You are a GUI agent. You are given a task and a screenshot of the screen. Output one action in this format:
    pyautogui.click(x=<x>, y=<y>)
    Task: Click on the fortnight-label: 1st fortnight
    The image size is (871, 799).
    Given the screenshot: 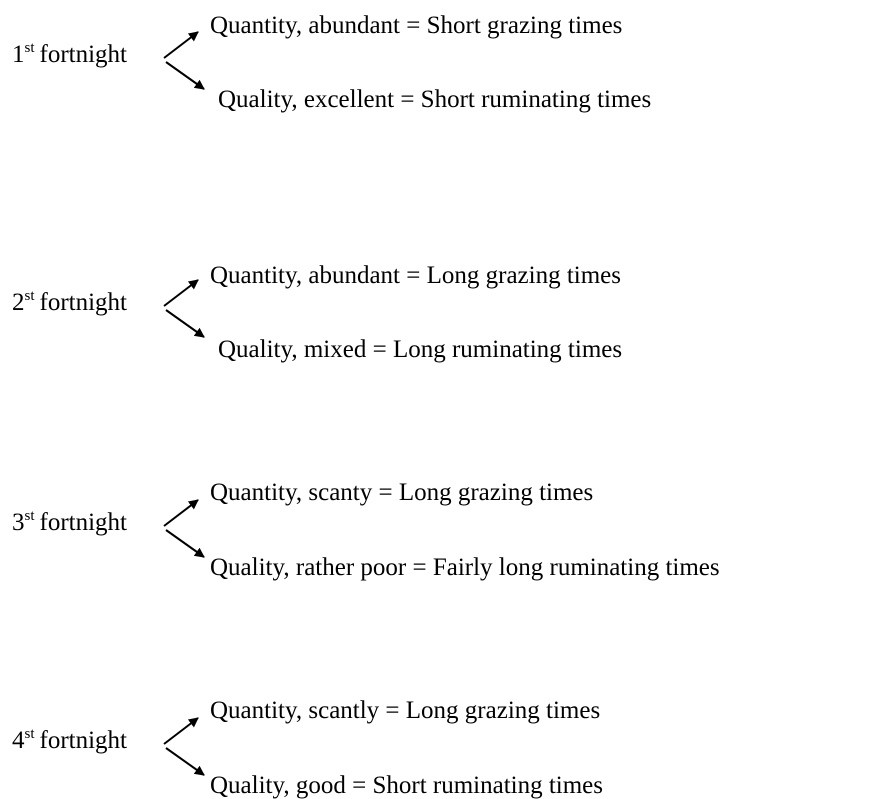 What is the action you would take?
    pyautogui.click(x=69, y=54)
    